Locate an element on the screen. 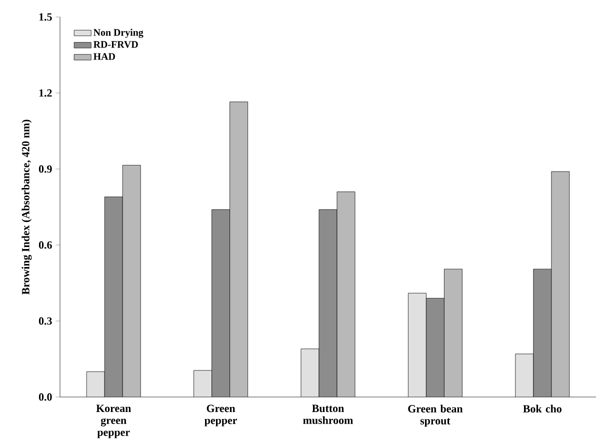 Image resolution: width=608 pixels, height=439 pixels. legend-label: Non Drying is located at coordinates (118, 33).